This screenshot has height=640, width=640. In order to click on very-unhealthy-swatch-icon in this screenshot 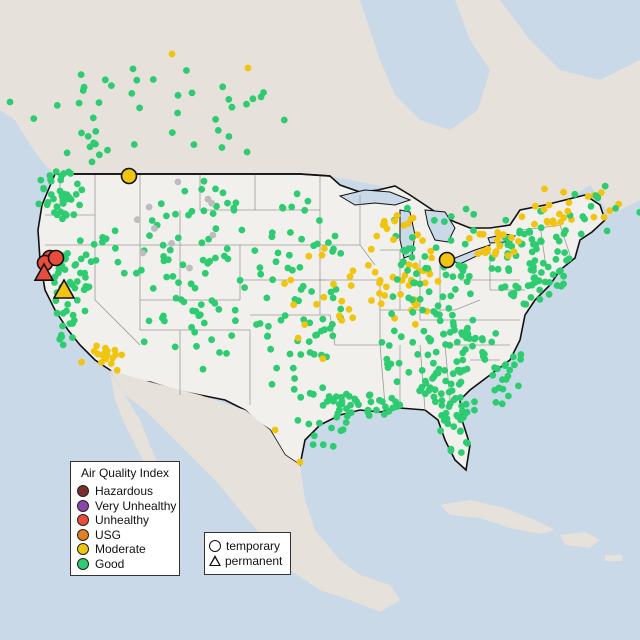, I will do `click(83, 505)`.